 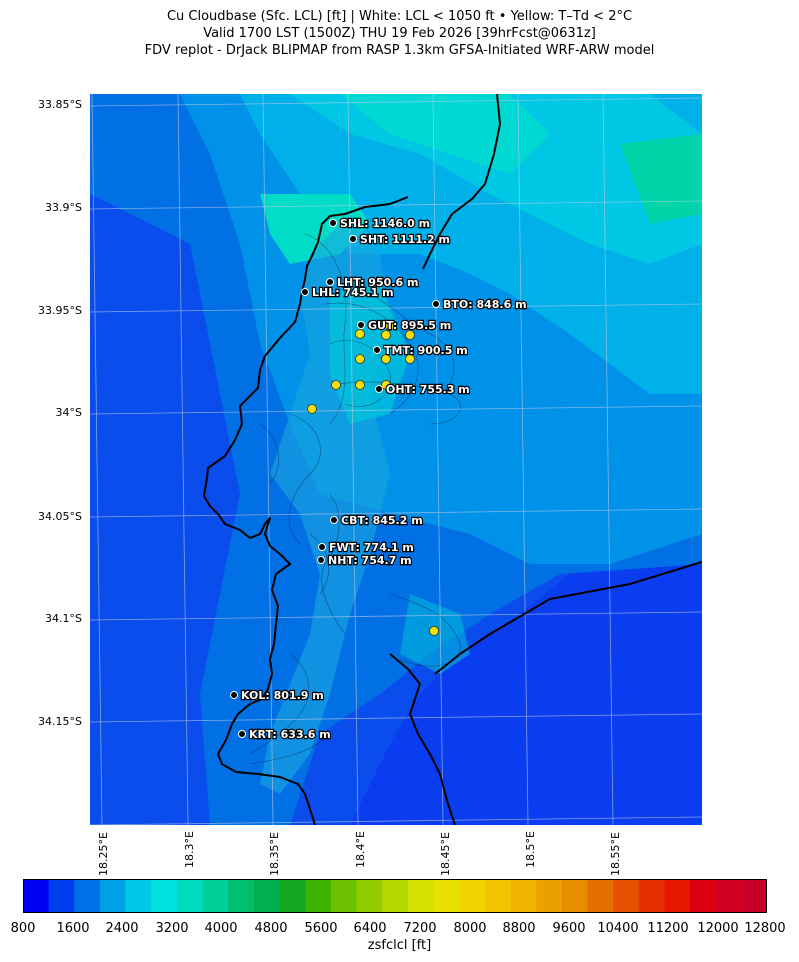 I want to click on station-label: CBT: 845.2 m, so click(x=382, y=520).